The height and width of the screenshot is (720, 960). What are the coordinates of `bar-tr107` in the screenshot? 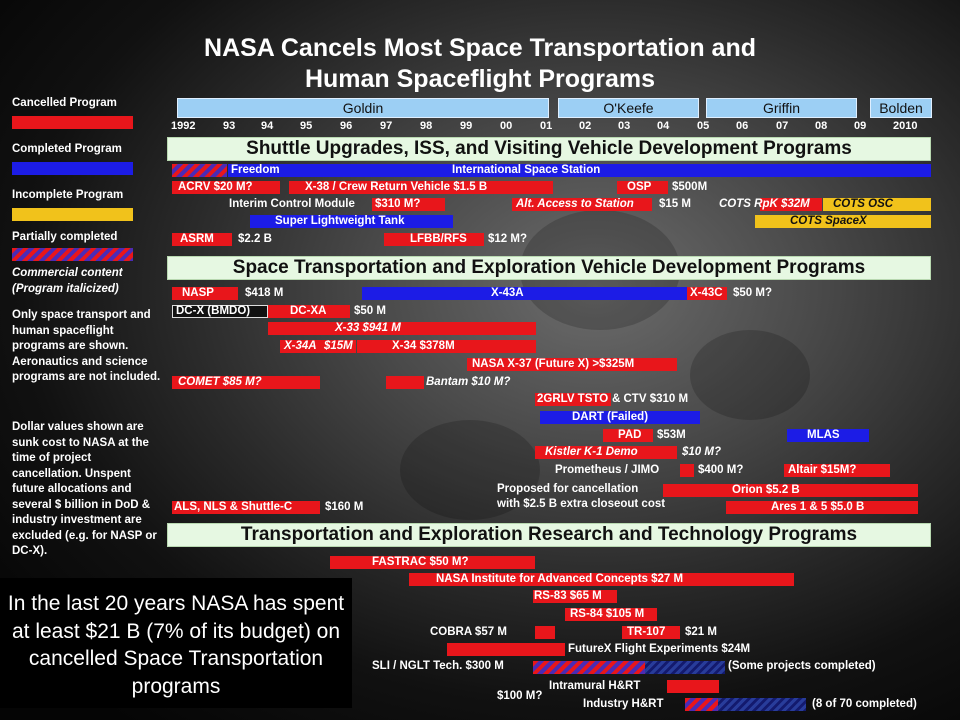 It's located at (651, 632).